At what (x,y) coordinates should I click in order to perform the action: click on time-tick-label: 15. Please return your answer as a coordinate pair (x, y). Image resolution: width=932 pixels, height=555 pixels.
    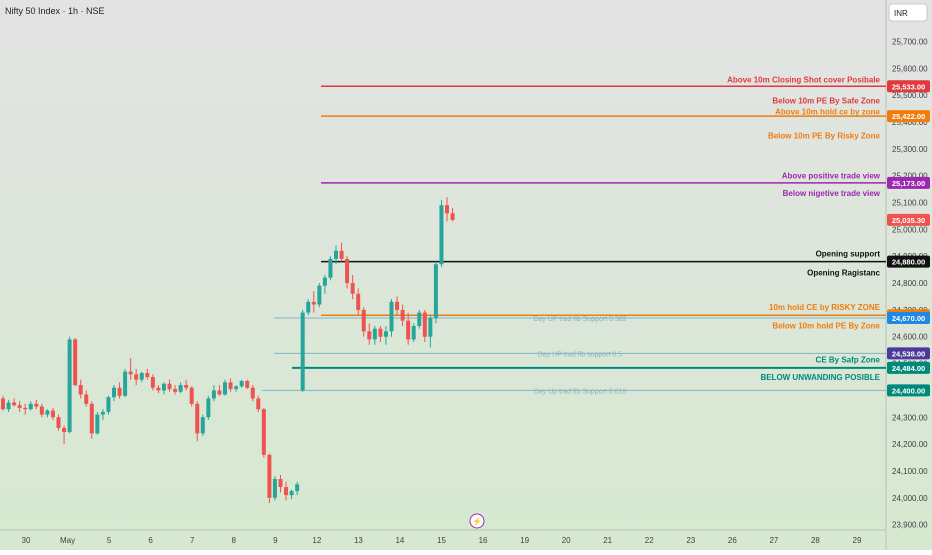
    Looking at the image, I should click on (441, 540).